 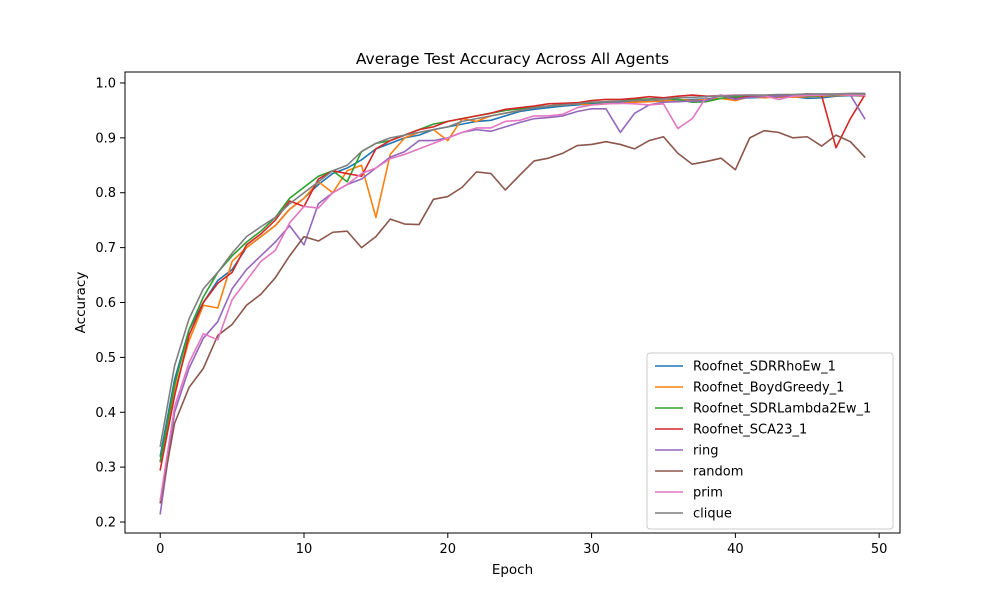 I want to click on x-tick-label: 40, so click(x=735, y=549).